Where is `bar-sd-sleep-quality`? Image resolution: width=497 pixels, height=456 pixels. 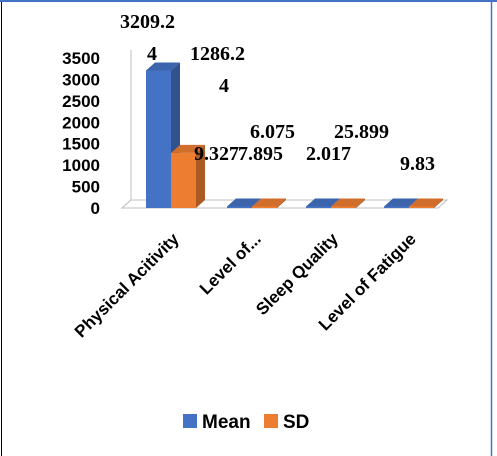 bar-sd-sleep-quality is located at coordinates (348, 203).